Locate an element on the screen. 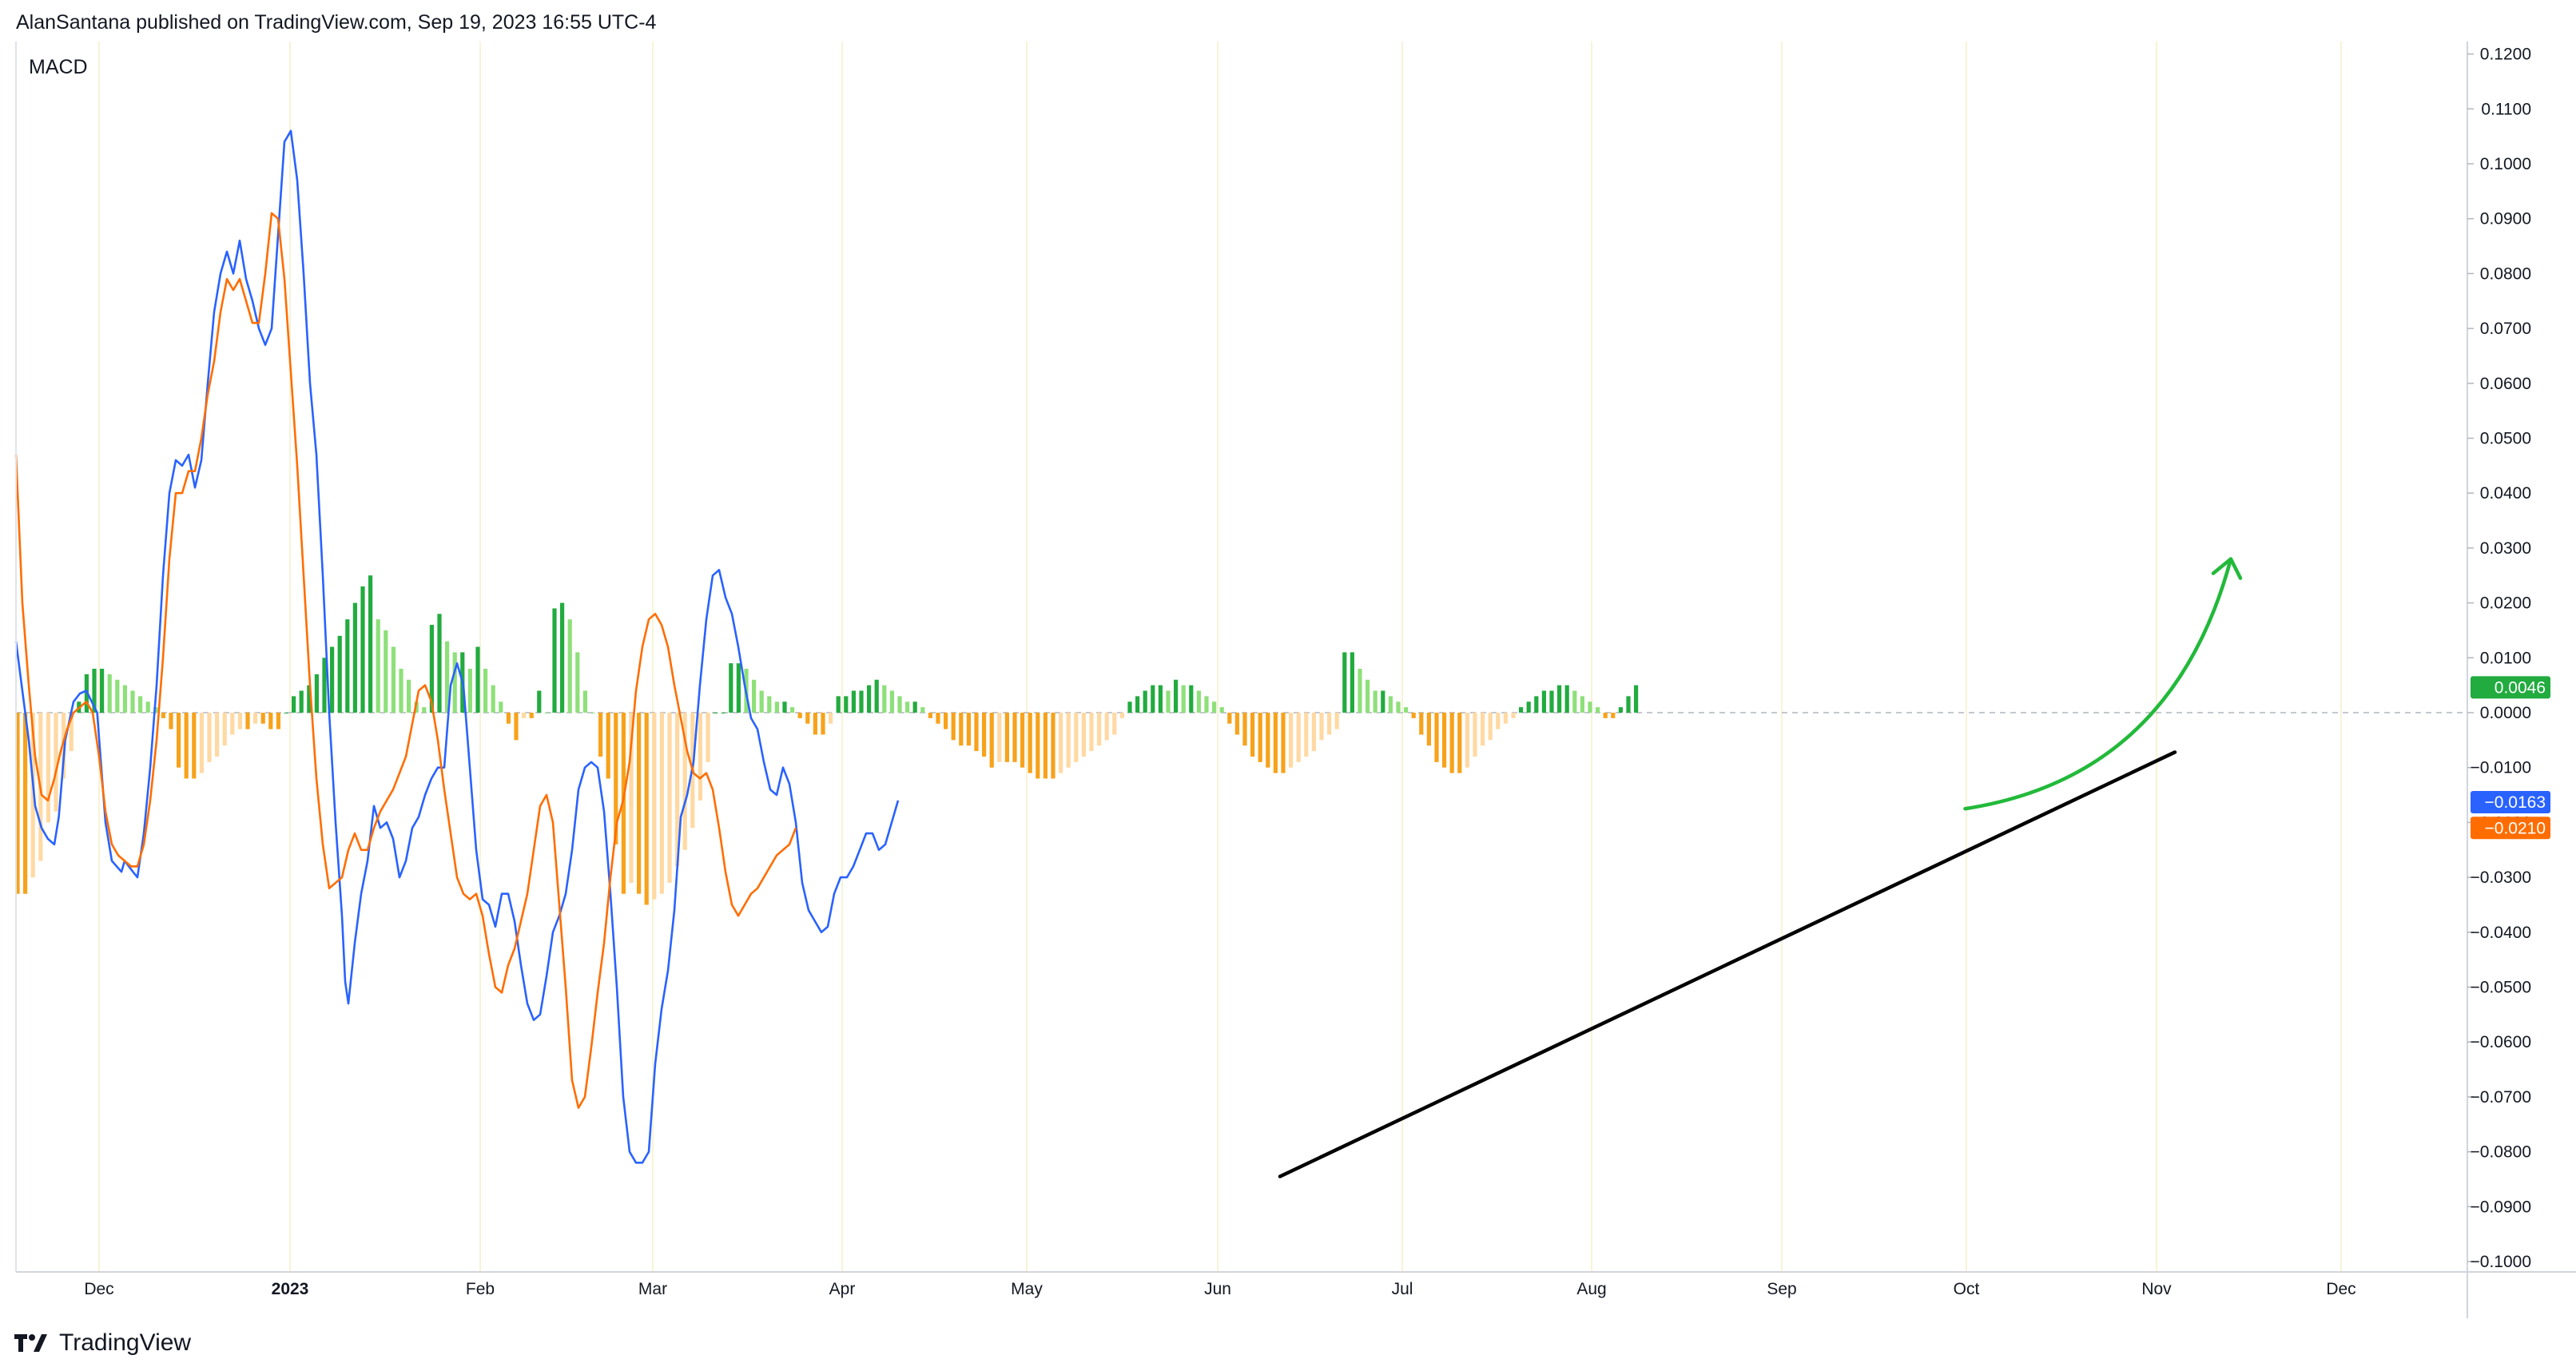  y-tick-label: 0.0700 is located at coordinates (2505, 329).